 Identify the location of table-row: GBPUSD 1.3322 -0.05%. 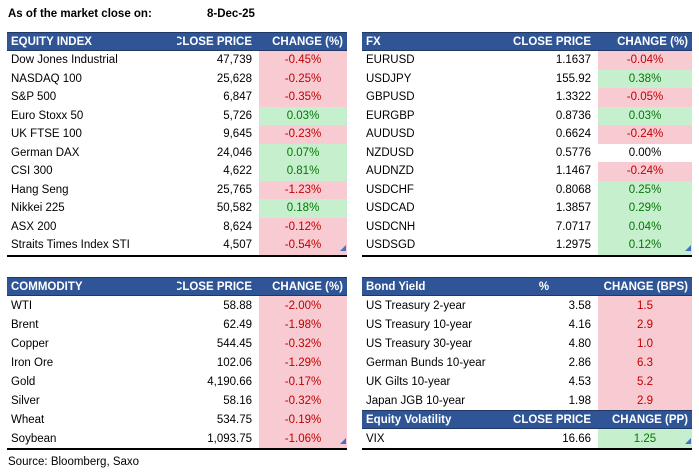
(527, 97).